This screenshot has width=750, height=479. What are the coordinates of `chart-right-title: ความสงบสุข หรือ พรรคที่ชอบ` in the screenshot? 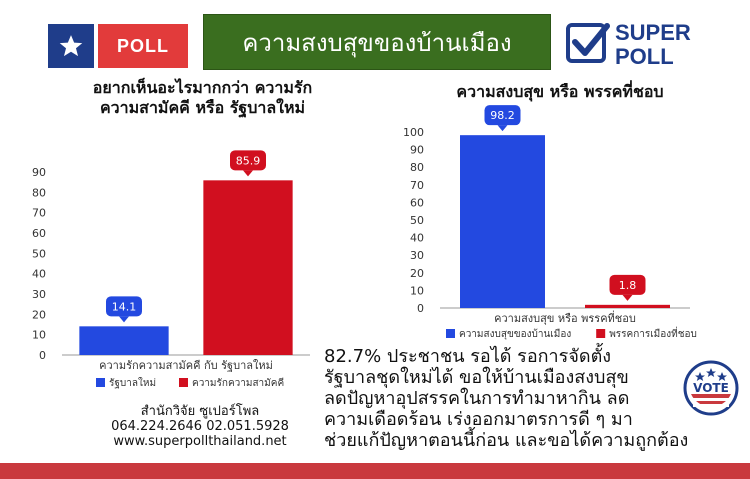 It's located at (560, 92).